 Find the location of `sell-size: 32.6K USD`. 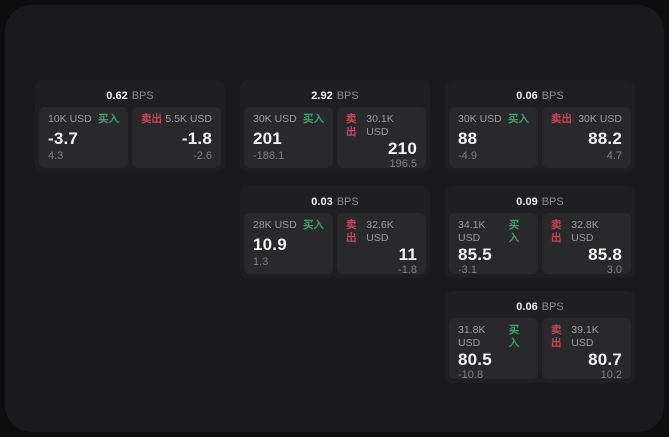

sell-size: 32.6K USD is located at coordinates (380, 231).